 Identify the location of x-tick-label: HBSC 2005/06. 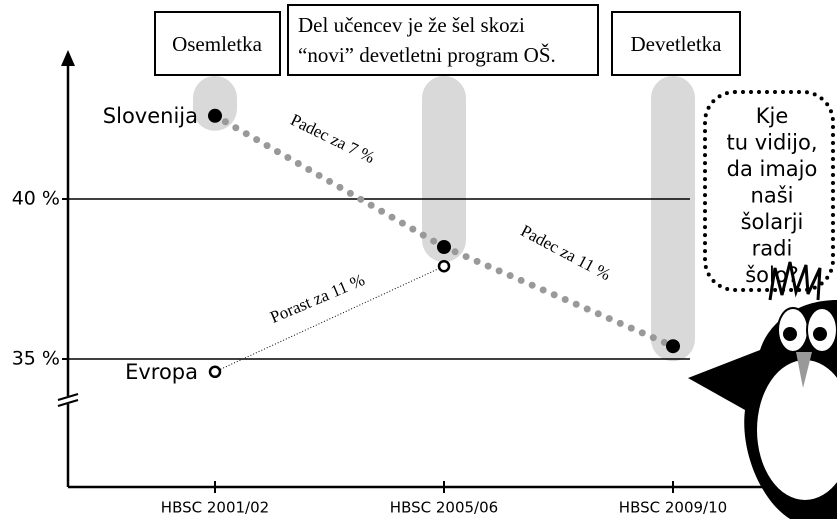
(444, 508).